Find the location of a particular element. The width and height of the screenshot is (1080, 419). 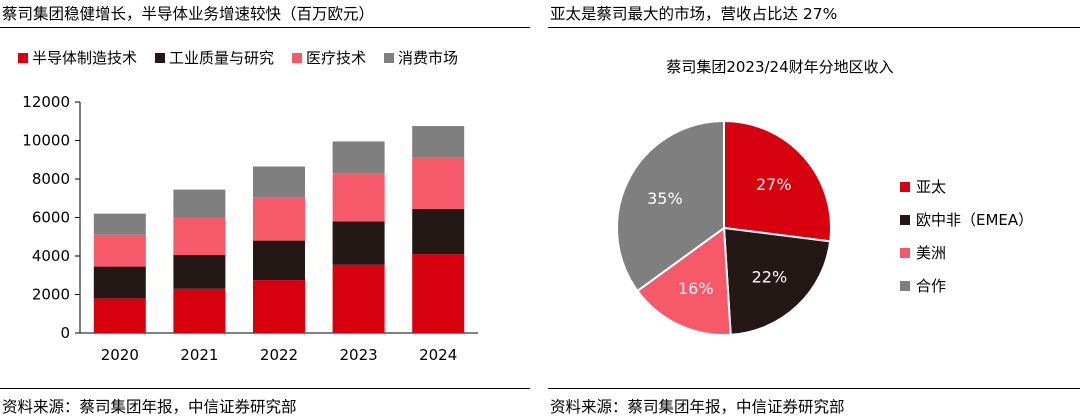

legend-label: 工业质量与研究 is located at coordinates (222, 58).